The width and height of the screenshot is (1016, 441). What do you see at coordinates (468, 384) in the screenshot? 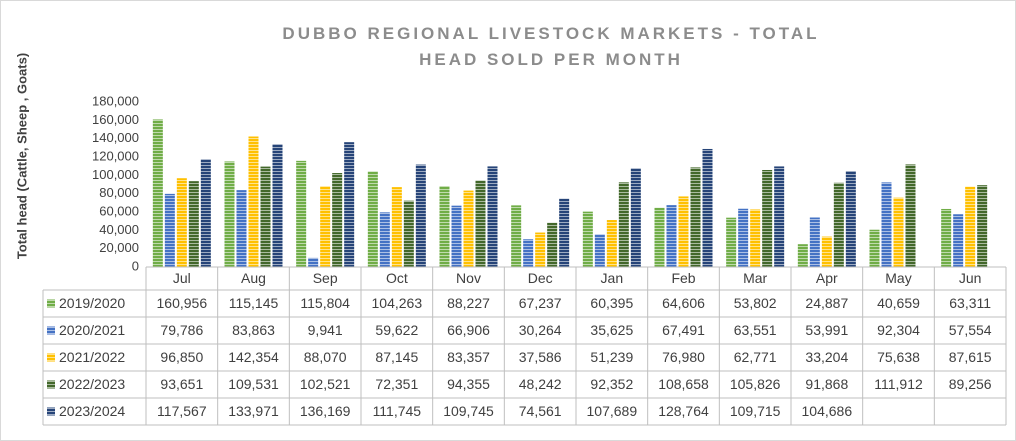
I see `table-cell: 94,355` at bounding box center [468, 384].